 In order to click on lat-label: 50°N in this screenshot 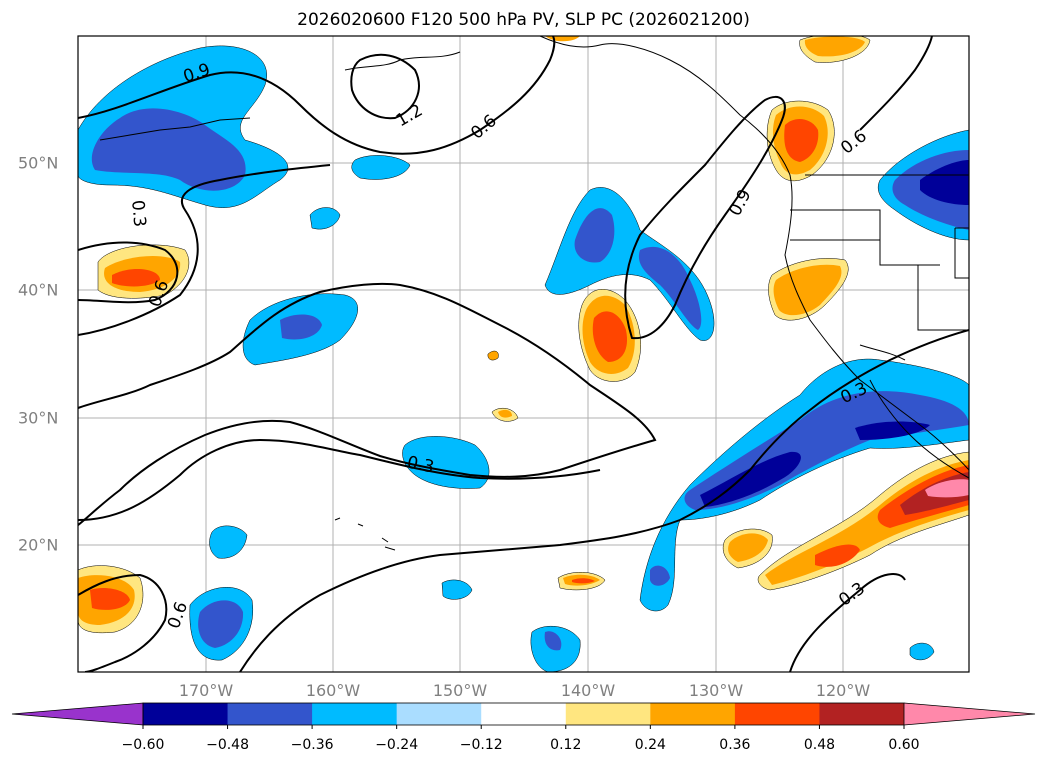, I will do `click(38, 163)`.